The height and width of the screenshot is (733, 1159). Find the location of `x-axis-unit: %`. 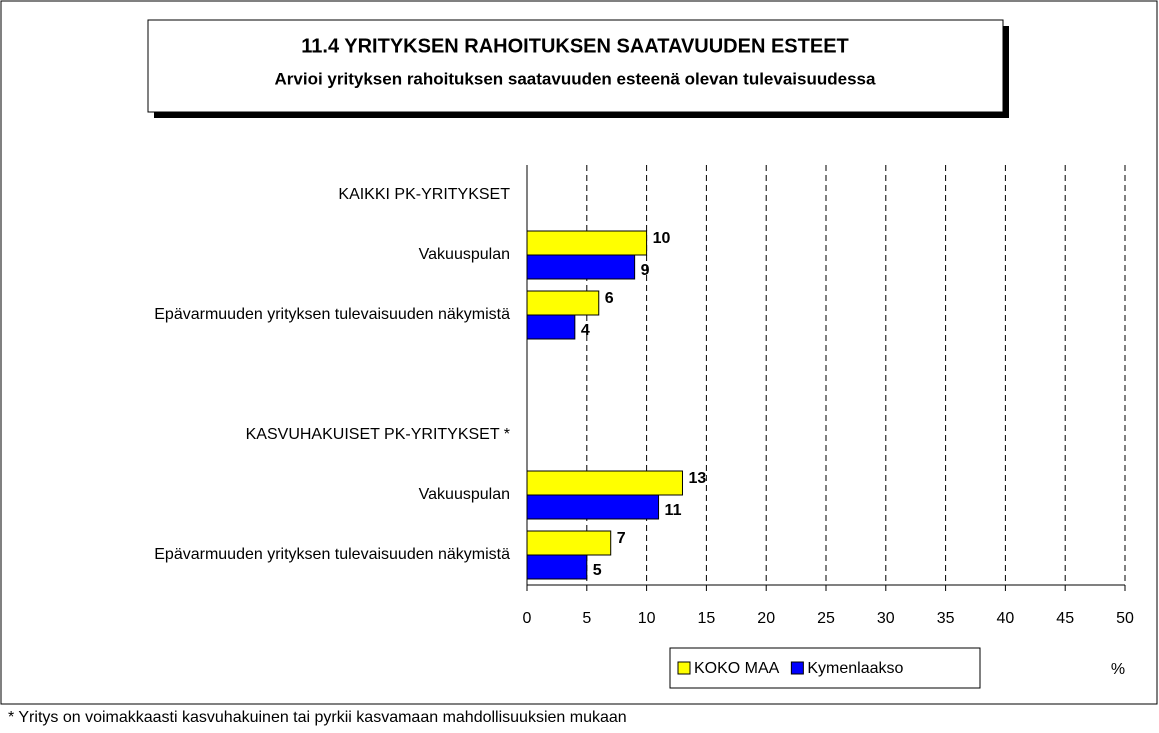

x-axis-unit: % is located at coordinates (1118, 669).